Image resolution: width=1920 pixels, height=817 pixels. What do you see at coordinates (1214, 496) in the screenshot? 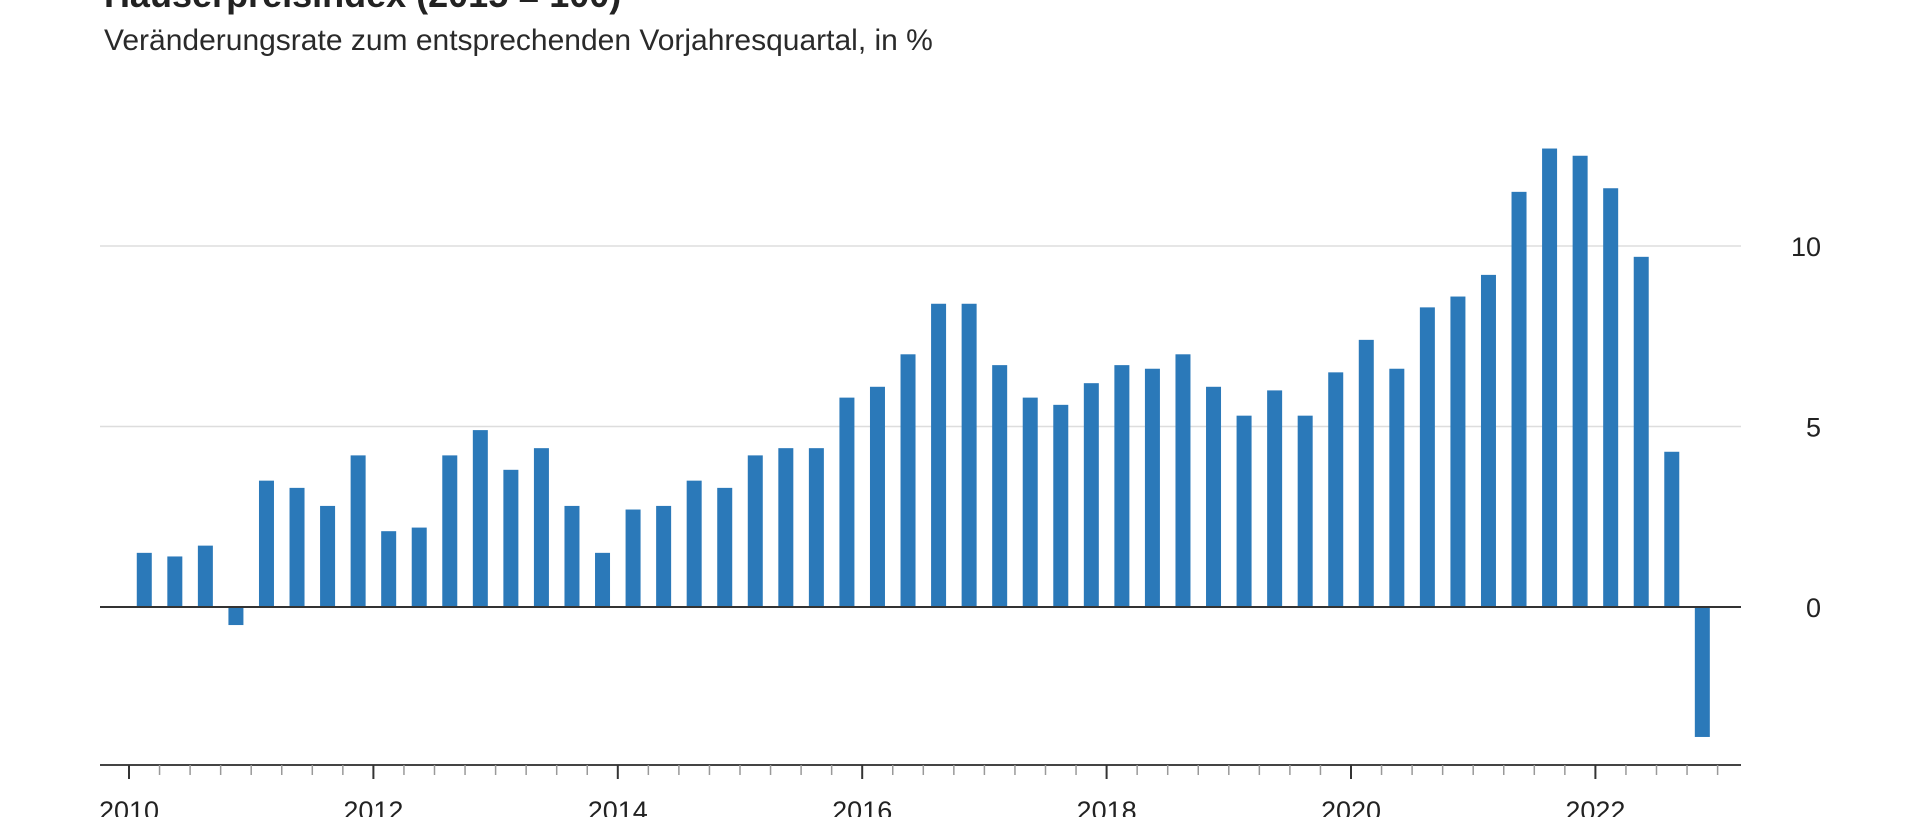
I see `bar-2018-Q4: 2018-Q4: 6.1` at bounding box center [1214, 496].